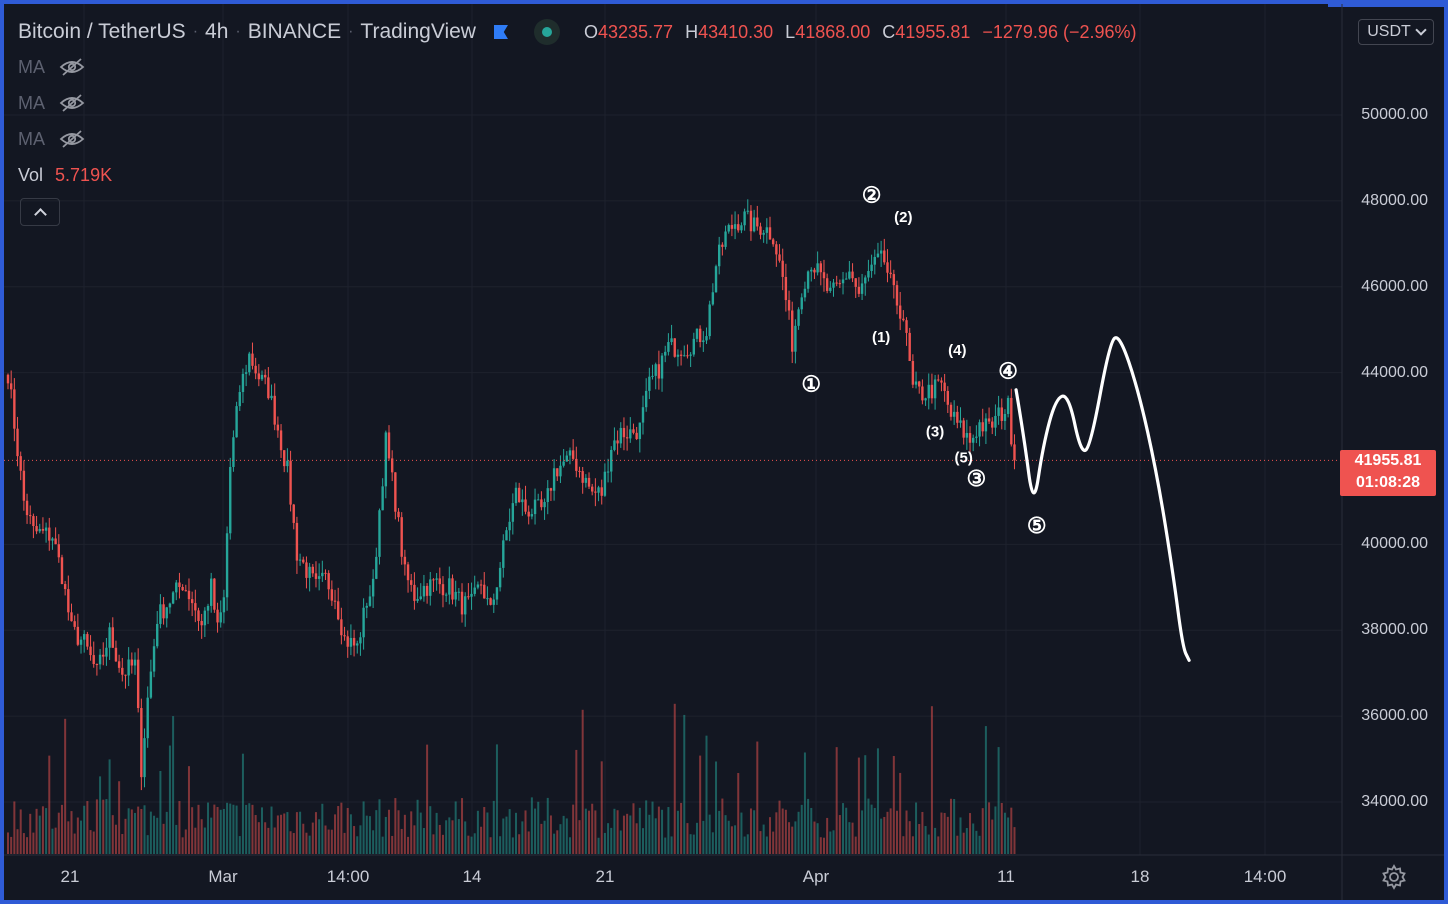  What do you see at coordinates (51, 103) in the screenshot?
I see `ma-indicator-2: MA` at bounding box center [51, 103].